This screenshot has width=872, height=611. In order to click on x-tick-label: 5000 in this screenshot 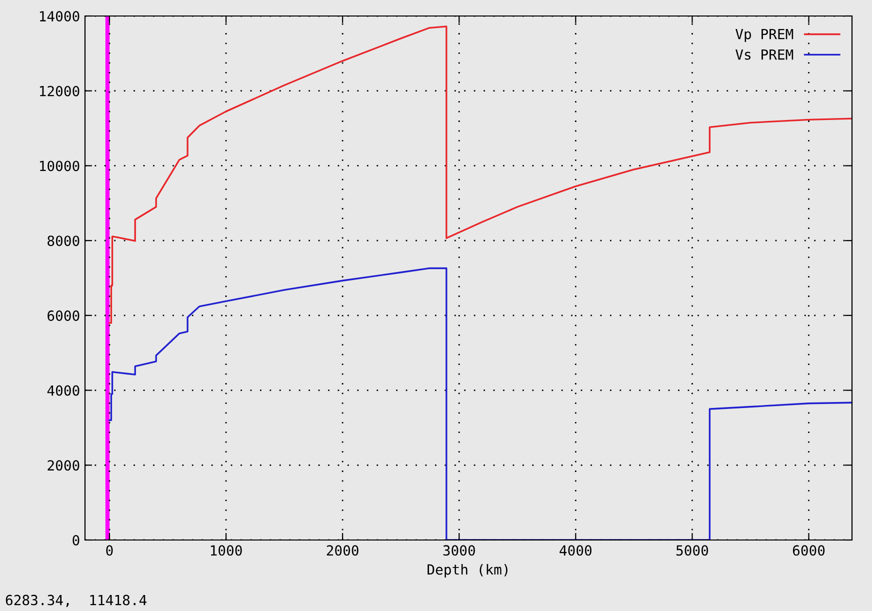, I will do `click(692, 550)`.